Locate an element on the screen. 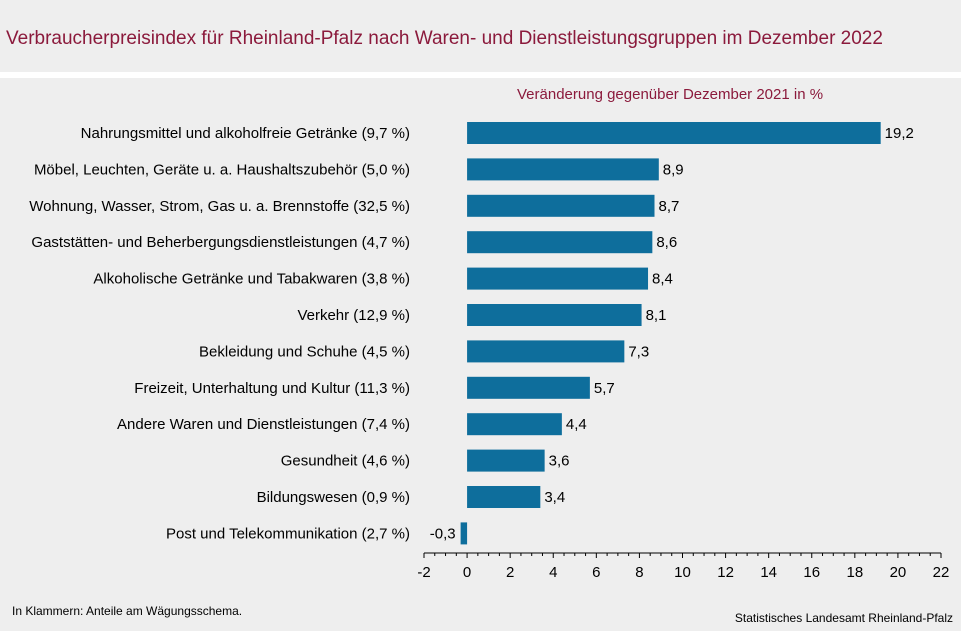  value-label: 8,6 is located at coordinates (666, 242).